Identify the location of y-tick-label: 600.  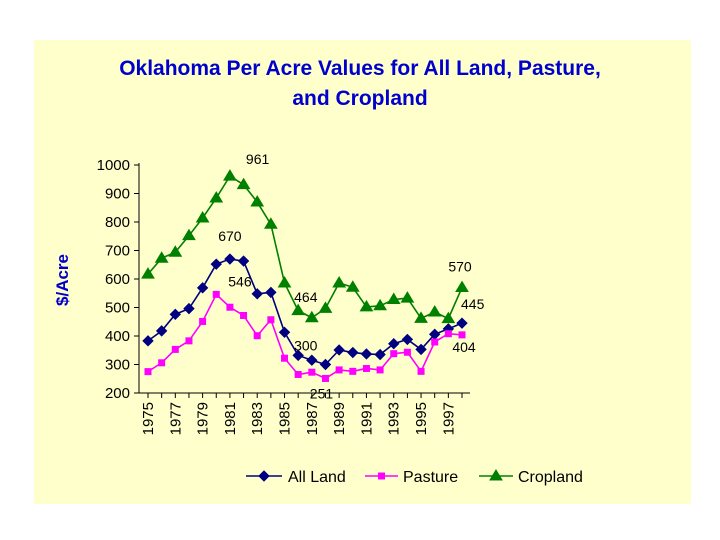
(117, 279).